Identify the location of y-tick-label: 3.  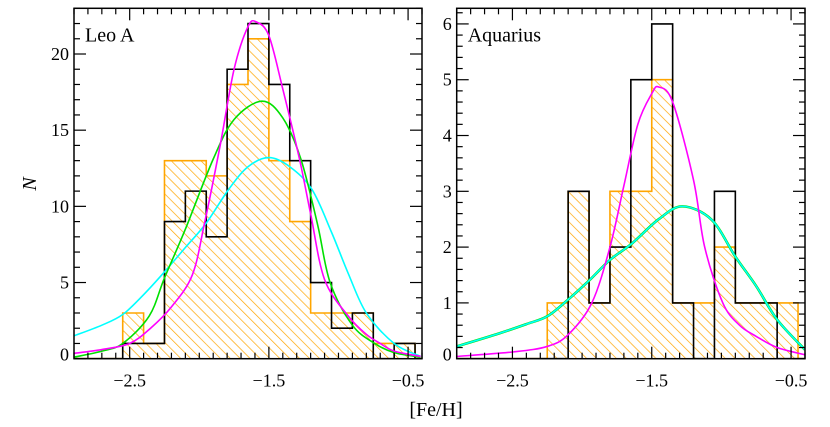
(447, 191).